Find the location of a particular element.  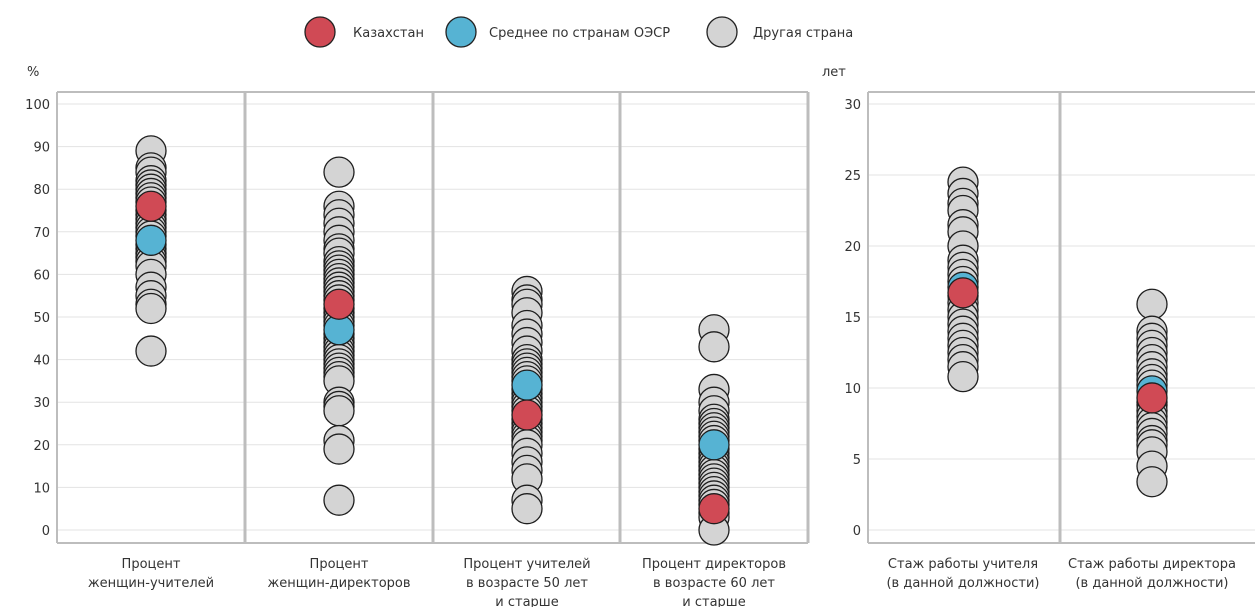

category-label: Стаж работы учителя is located at coordinates (963, 564).